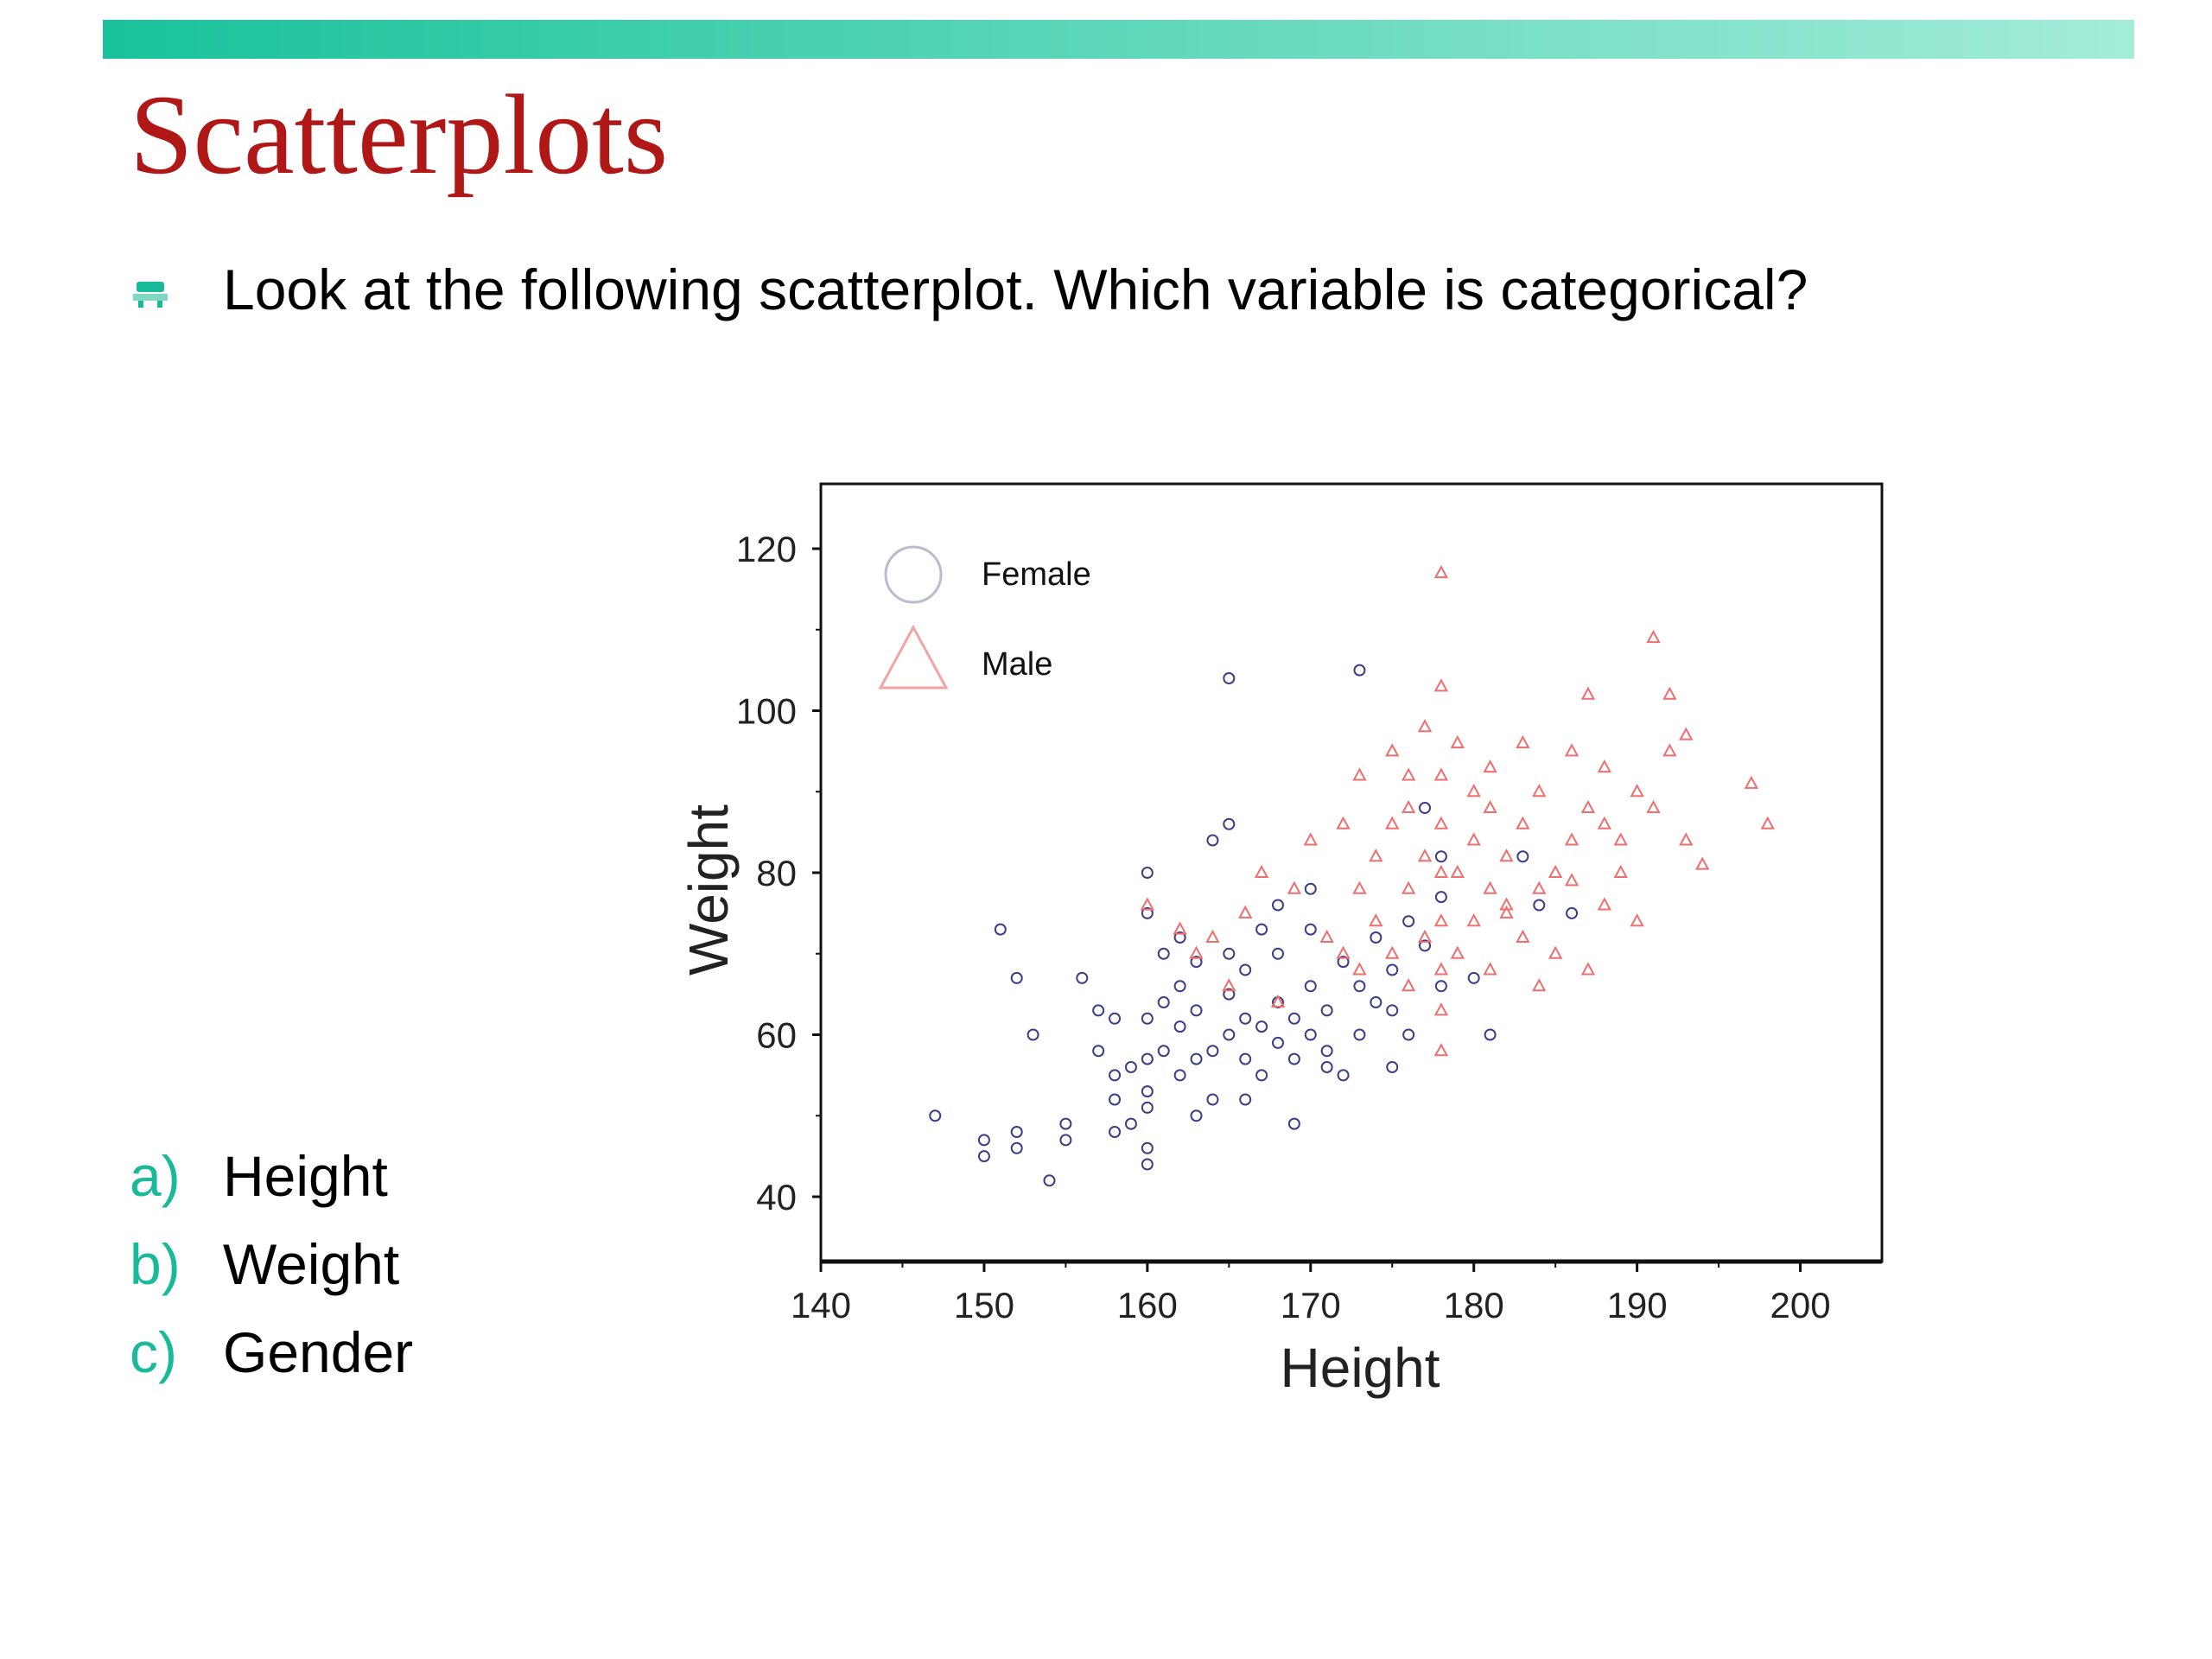  I want to click on answer-options: a) Height b) Weight c) Gender, so click(389, 1264).